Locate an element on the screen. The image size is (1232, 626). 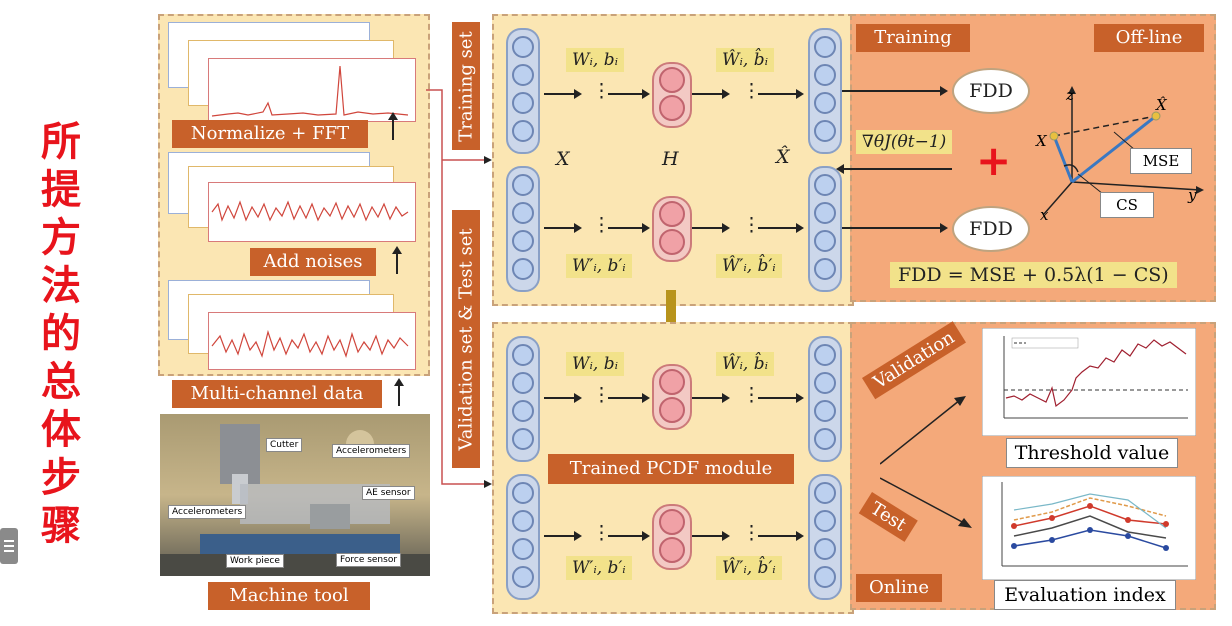
evaluation-index-label: Evaluation index is located at coordinates (1085, 595).